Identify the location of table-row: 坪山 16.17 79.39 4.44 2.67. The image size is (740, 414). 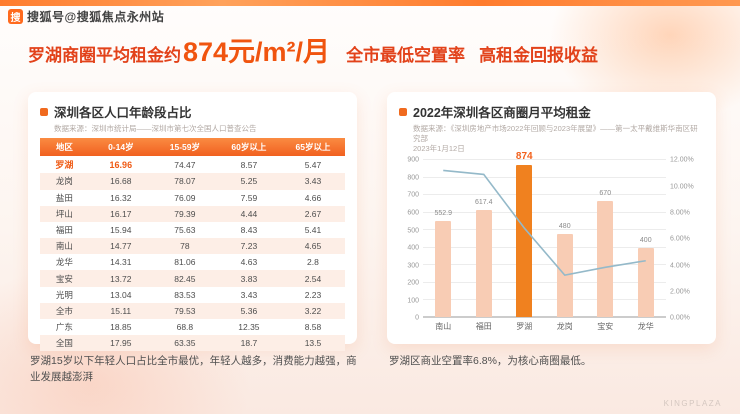
(192, 213).